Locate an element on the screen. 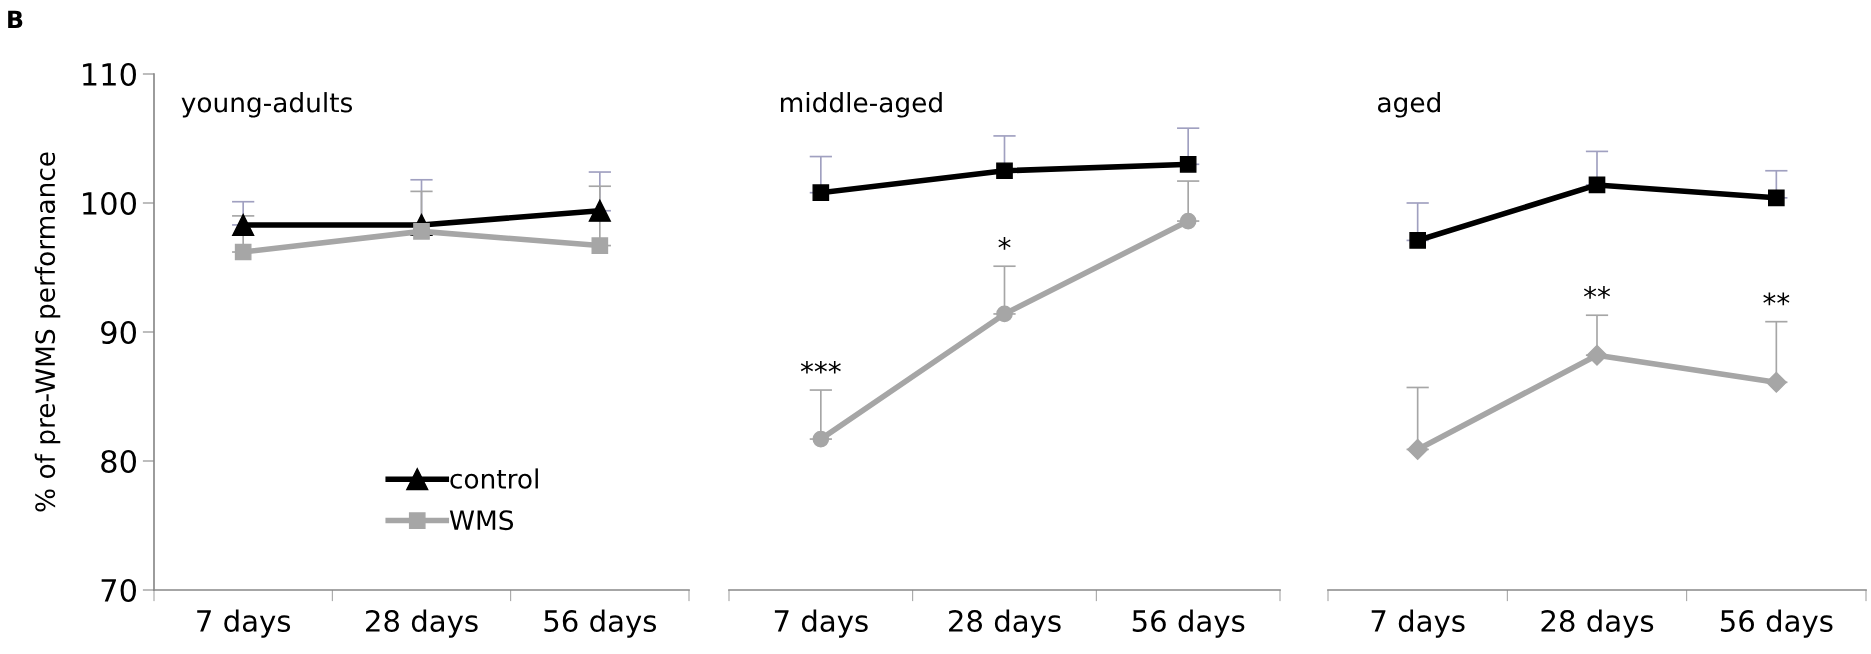 Image resolution: width=1871 pixels, height=654 pixels. y-tick-label: 90 is located at coordinates (118, 332).